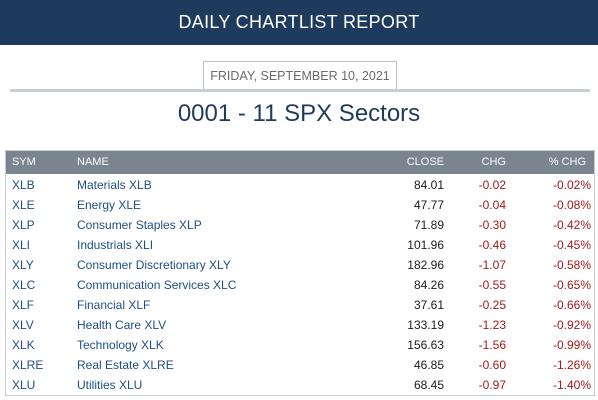  Describe the element at coordinates (492, 365) in the screenshot. I see `change-value: -0.60` at that location.